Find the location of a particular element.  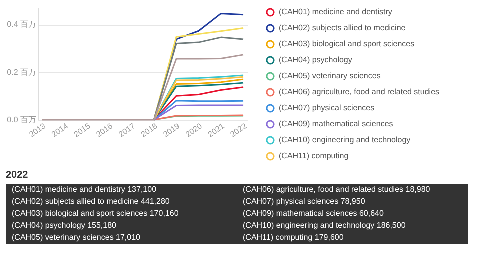

x-tick-label: 2021 is located at coordinates (216, 130).